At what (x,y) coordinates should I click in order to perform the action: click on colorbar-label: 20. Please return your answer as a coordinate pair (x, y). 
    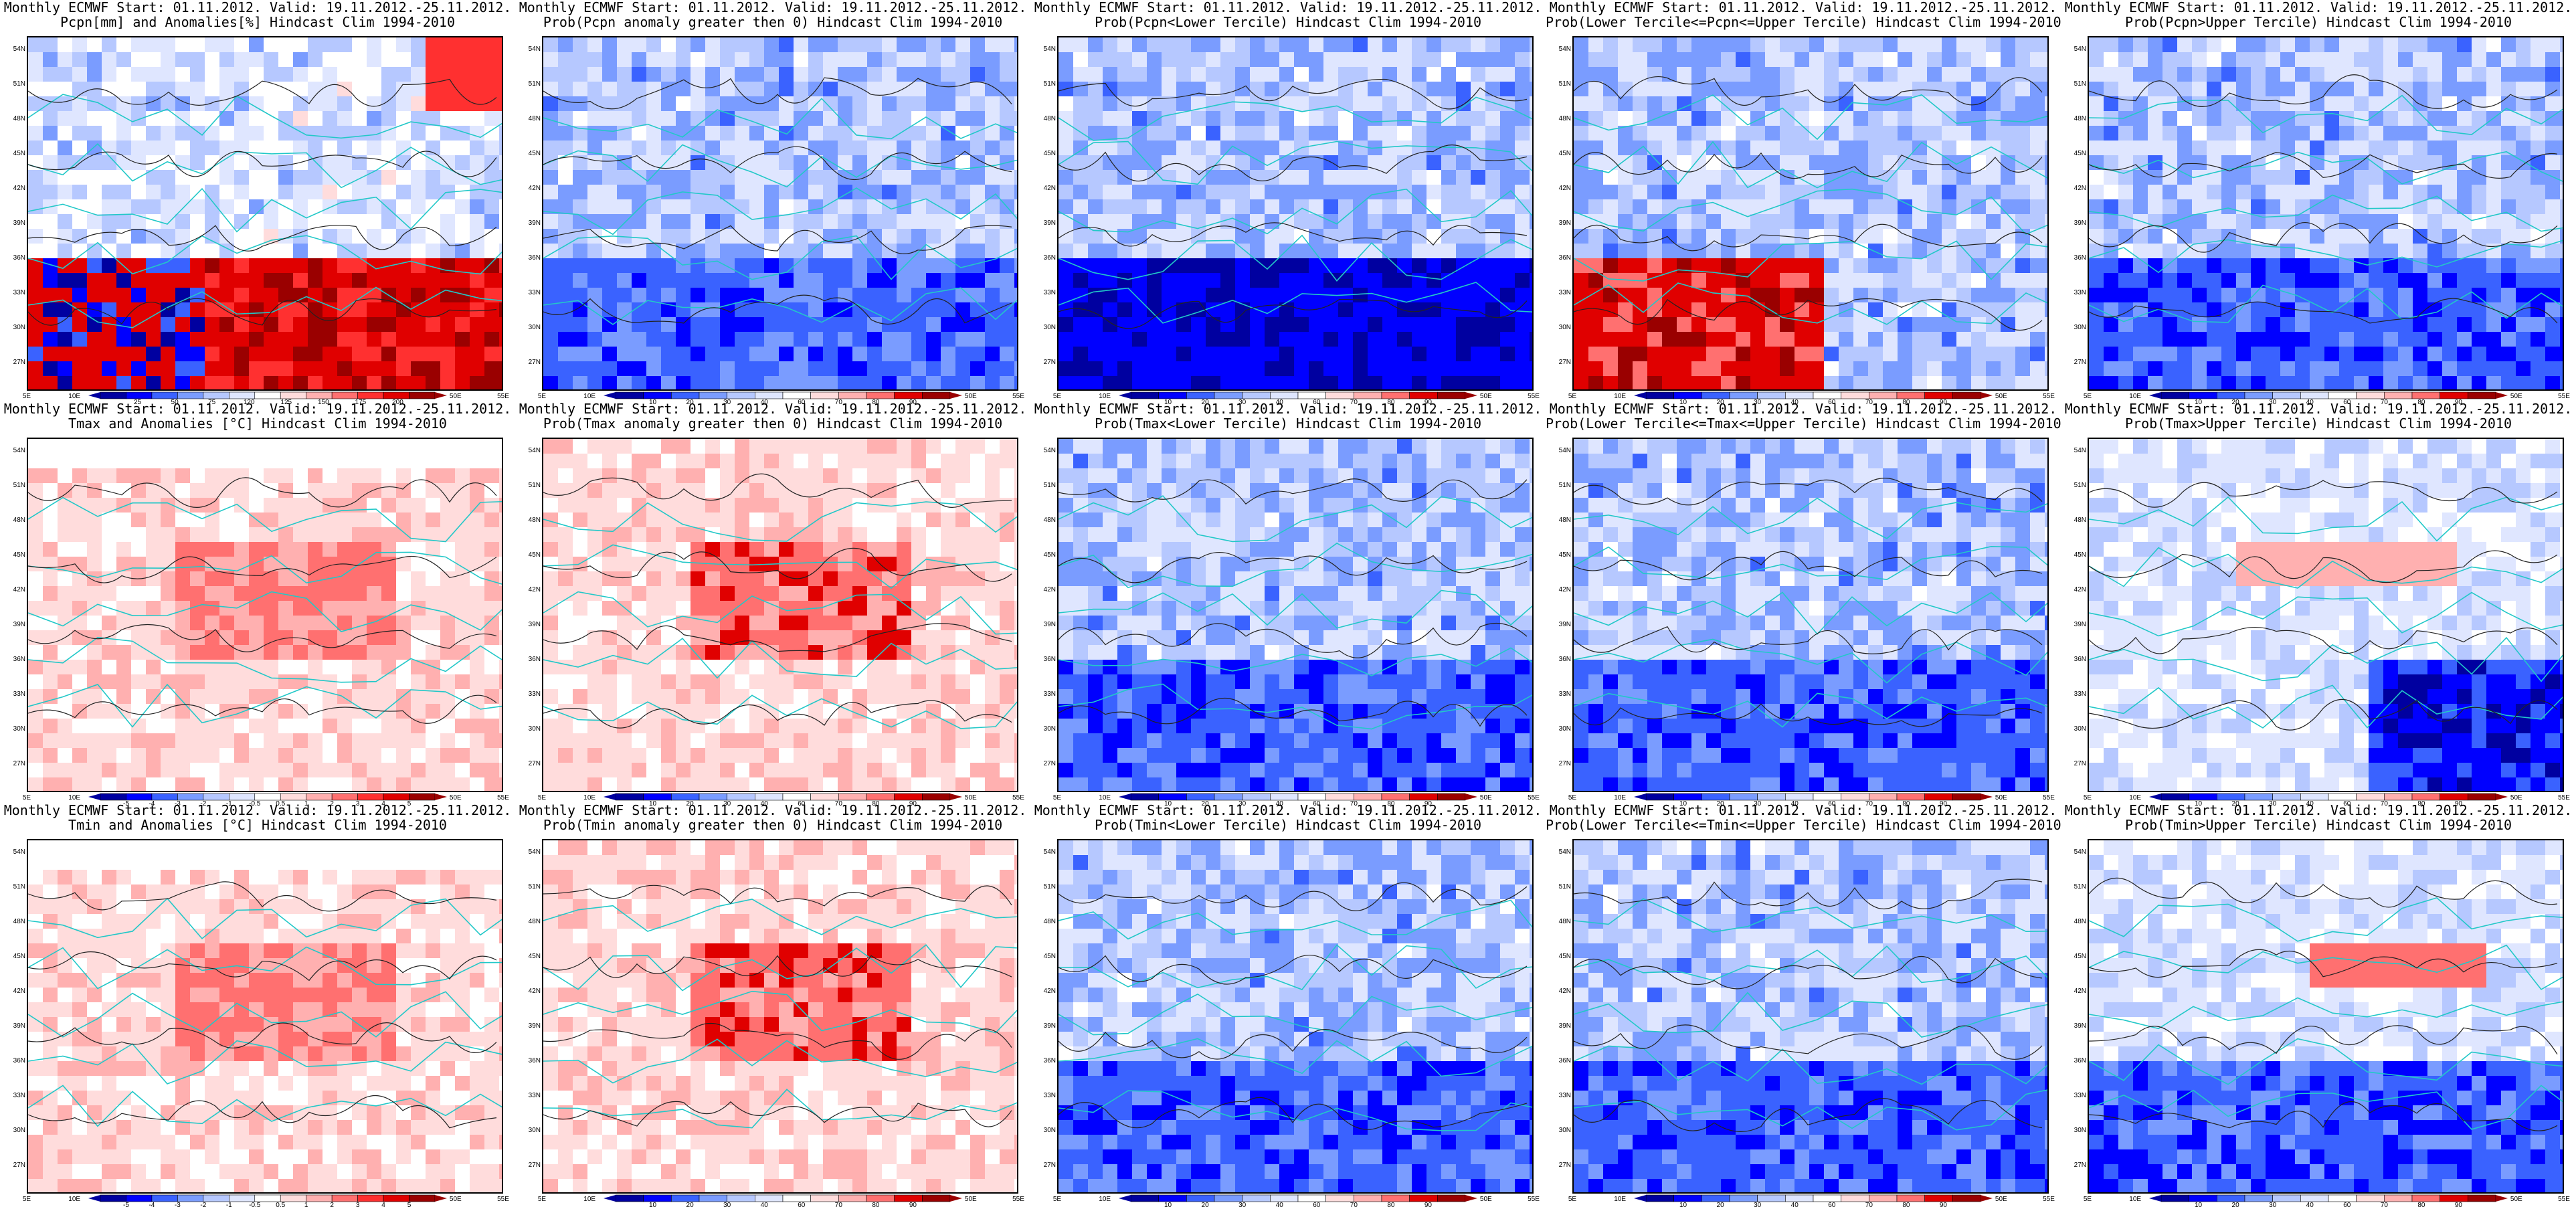
    Looking at the image, I should click on (690, 402).